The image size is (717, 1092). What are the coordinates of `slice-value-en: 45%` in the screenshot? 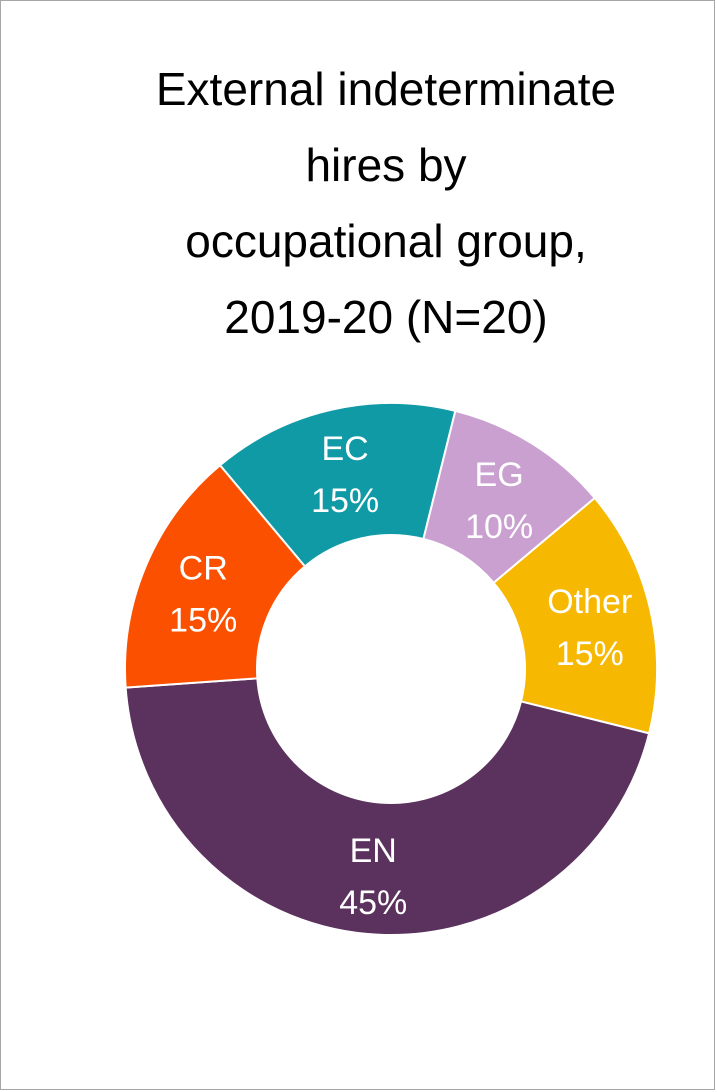 It's located at (373, 903).